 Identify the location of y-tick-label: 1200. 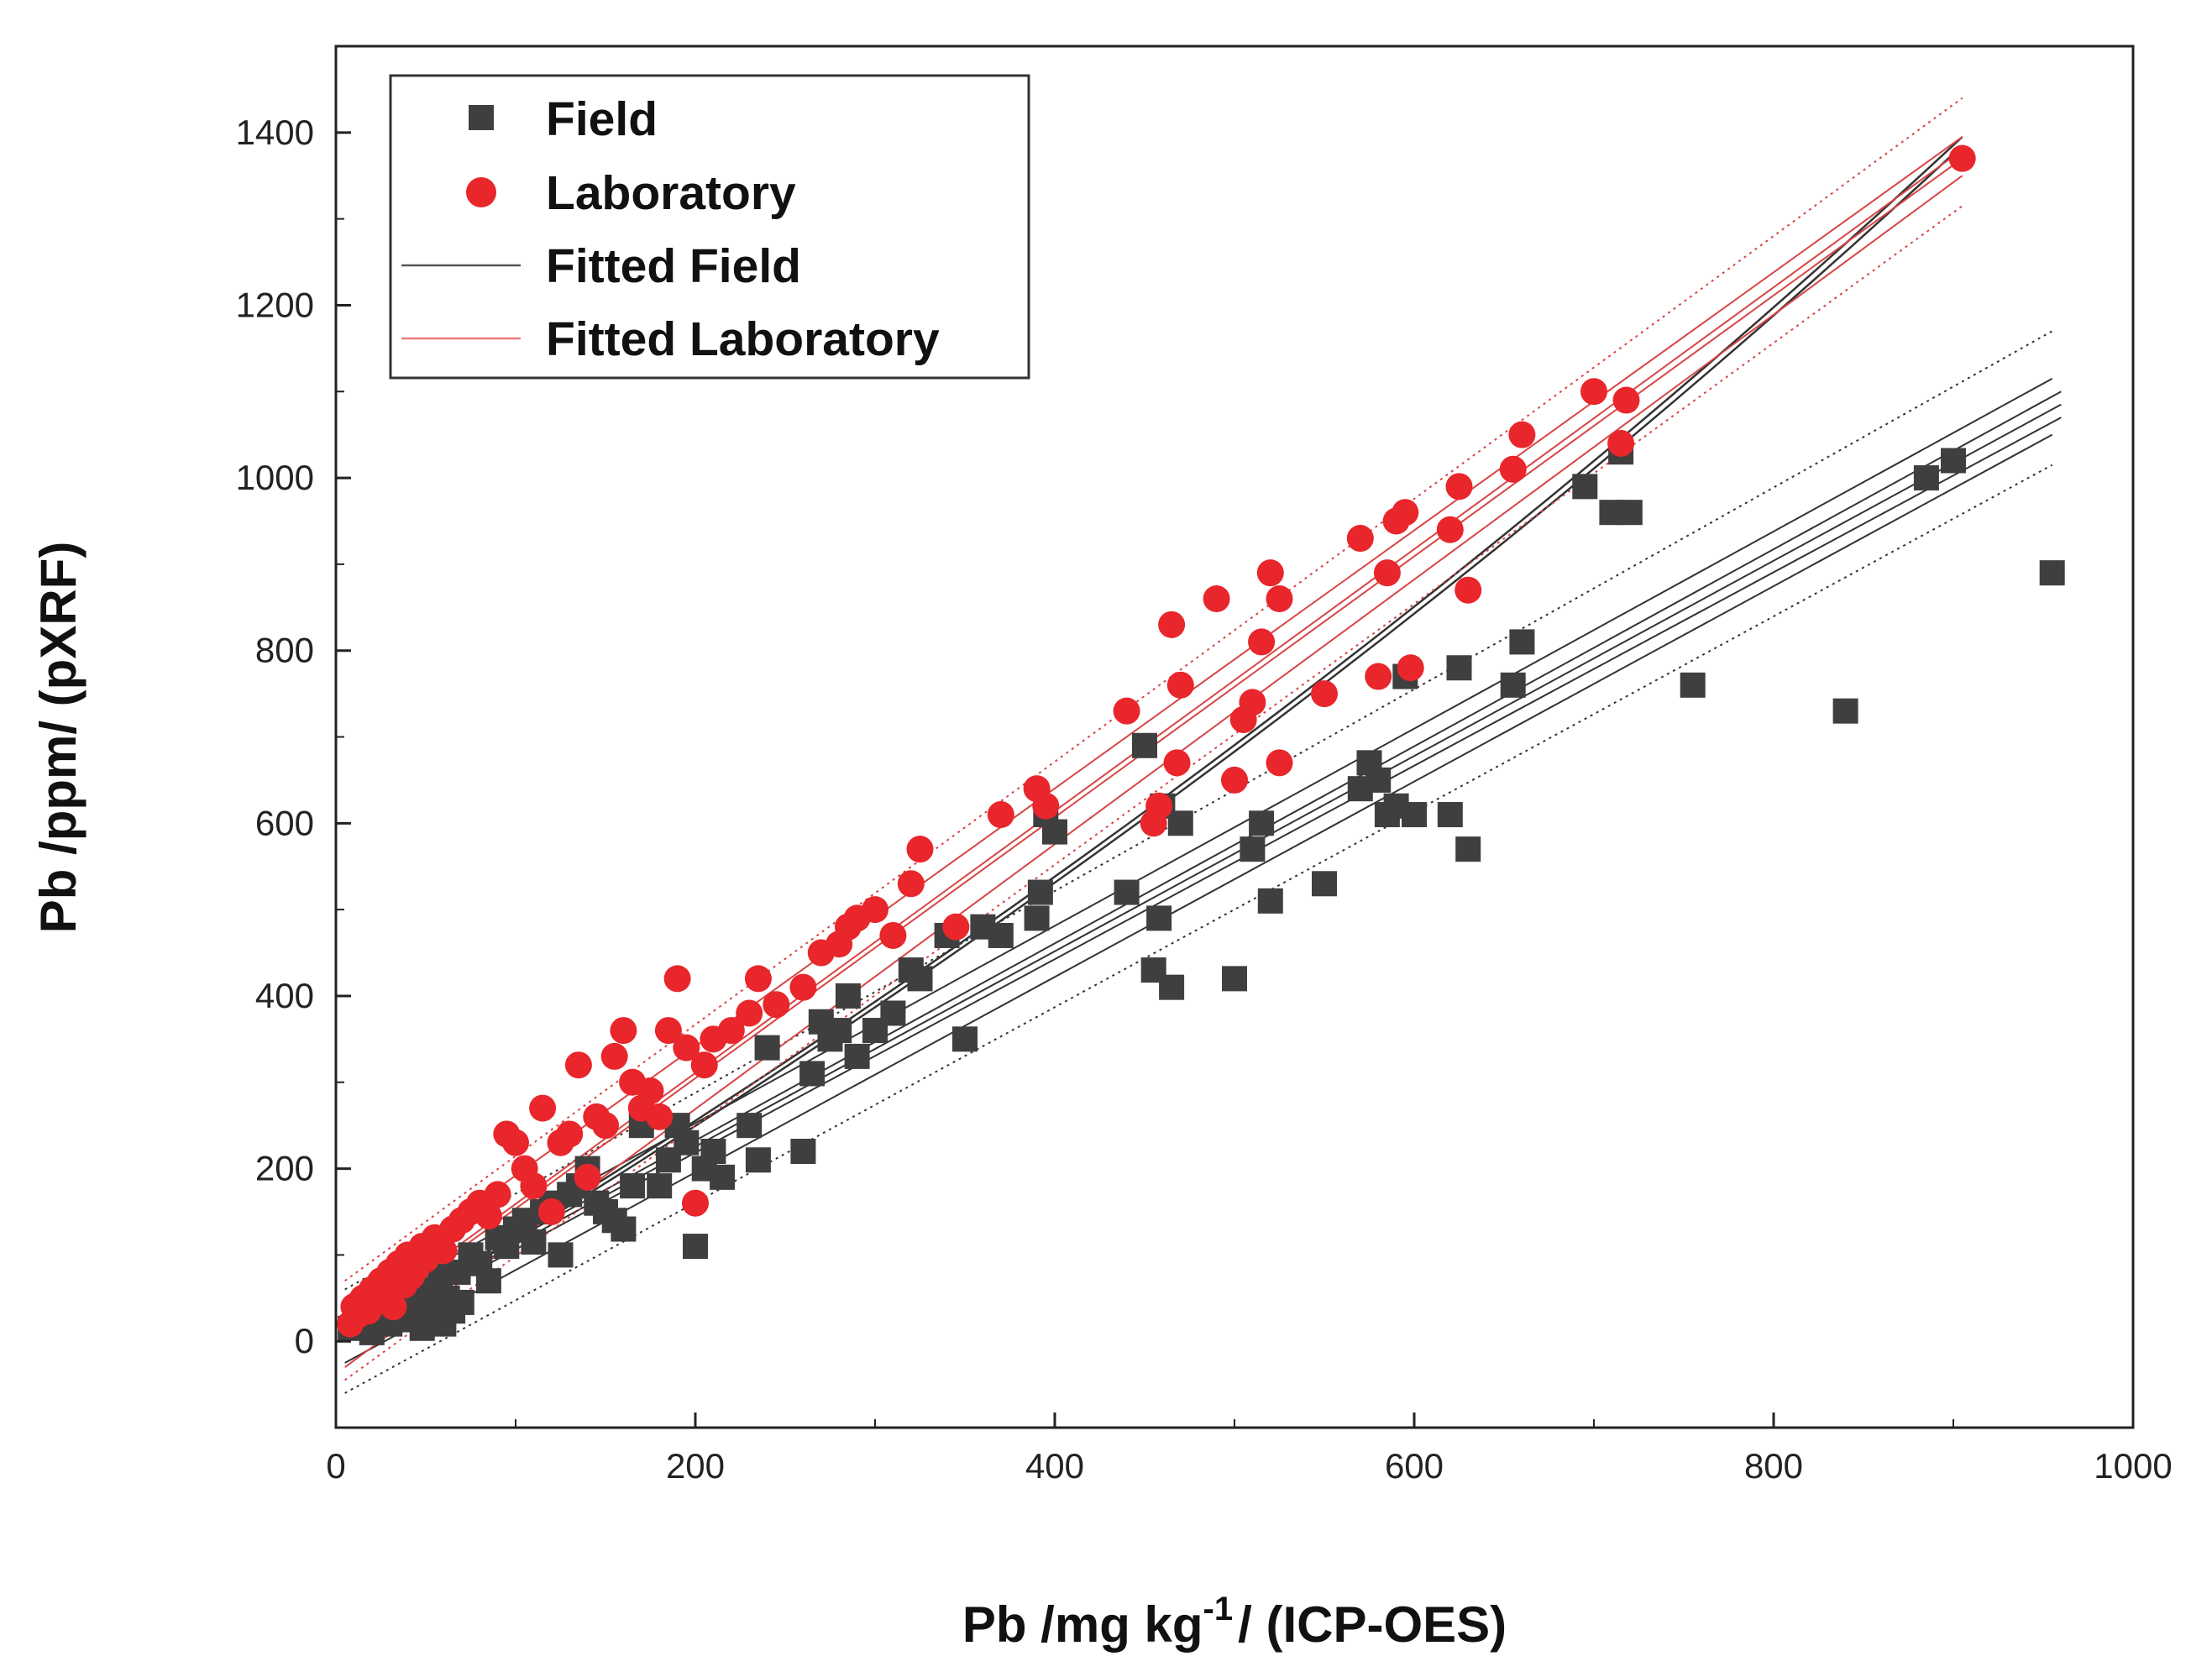
(275, 304).